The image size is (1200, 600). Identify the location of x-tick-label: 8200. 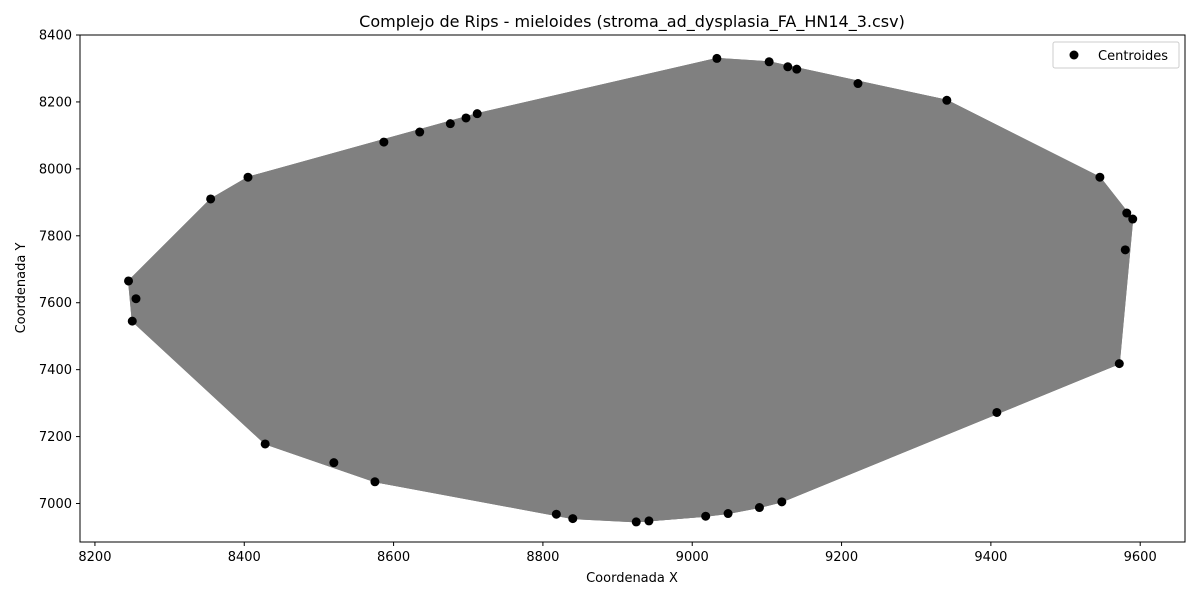
(94, 557).